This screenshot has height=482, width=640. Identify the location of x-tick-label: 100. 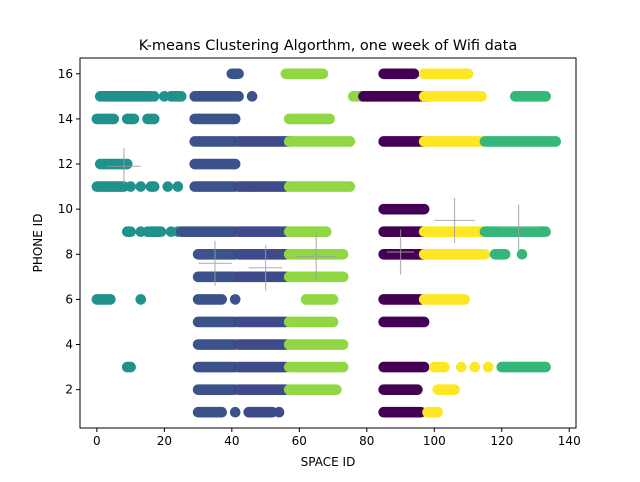
(434, 441).